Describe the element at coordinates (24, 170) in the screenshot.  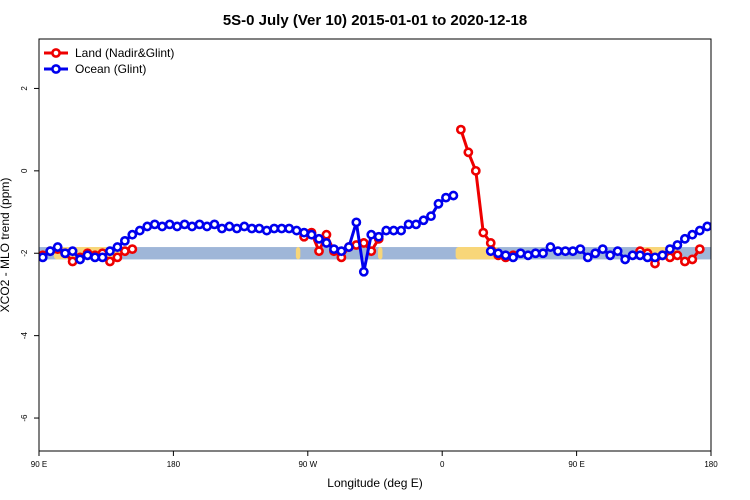
I see `y-tick-label: 0` at that location.